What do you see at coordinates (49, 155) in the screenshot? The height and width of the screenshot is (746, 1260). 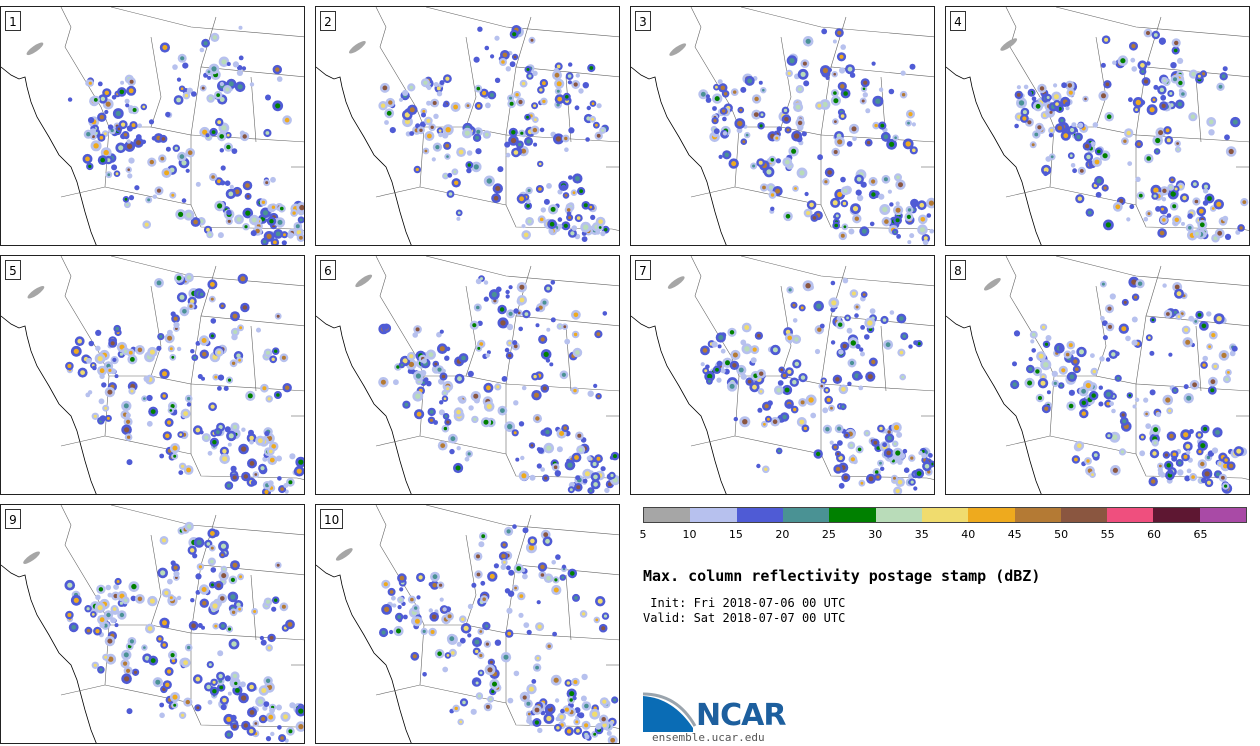 I see `coastline` at bounding box center [49, 155].